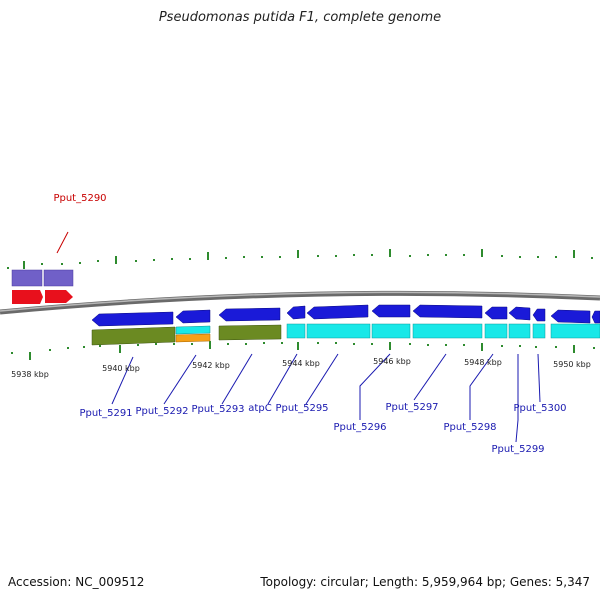 Image resolution: width=600 pixels, height=600 pixels. I want to click on kbp-label: 5944 kbp, so click(301, 363).